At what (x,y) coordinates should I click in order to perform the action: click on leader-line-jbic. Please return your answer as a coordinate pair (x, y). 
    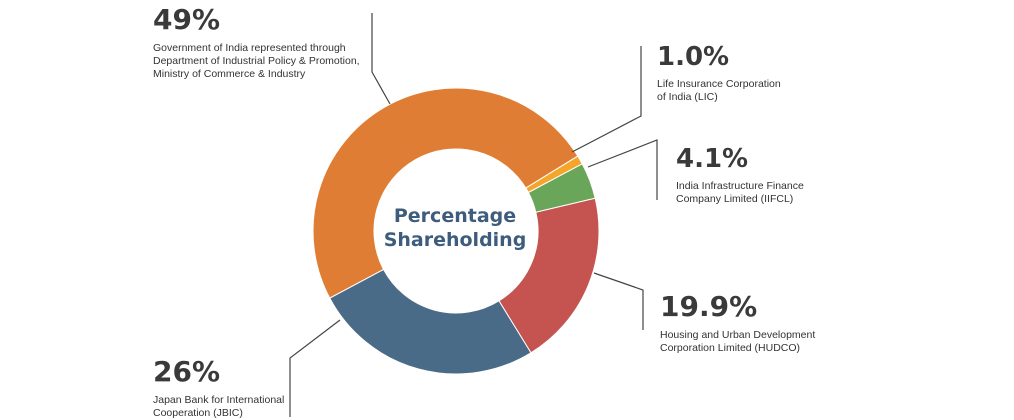
    Looking at the image, I should click on (315, 368).